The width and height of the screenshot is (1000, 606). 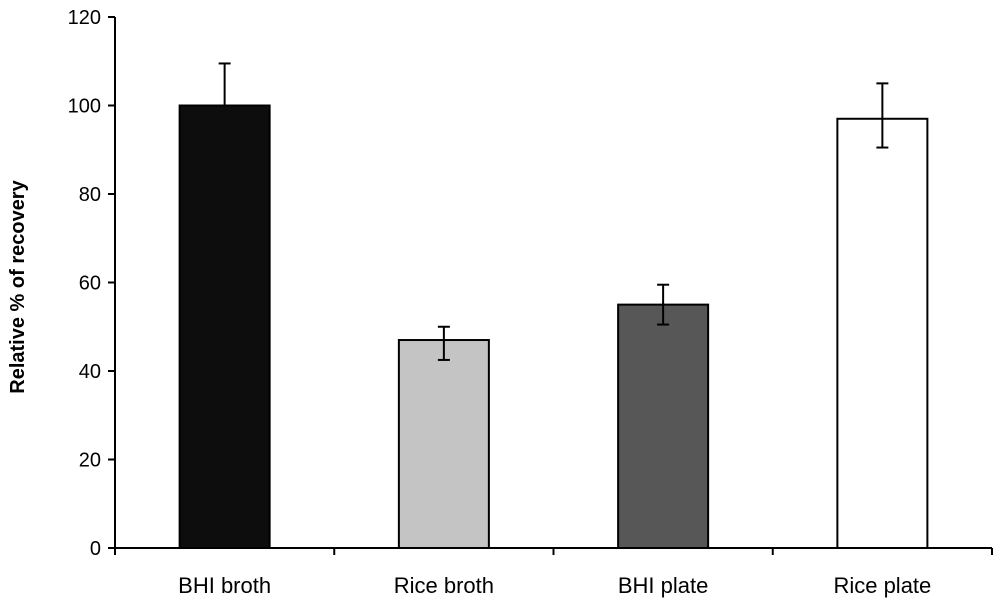 I want to click on y-tick-label: 20, so click(x=90, y=461).